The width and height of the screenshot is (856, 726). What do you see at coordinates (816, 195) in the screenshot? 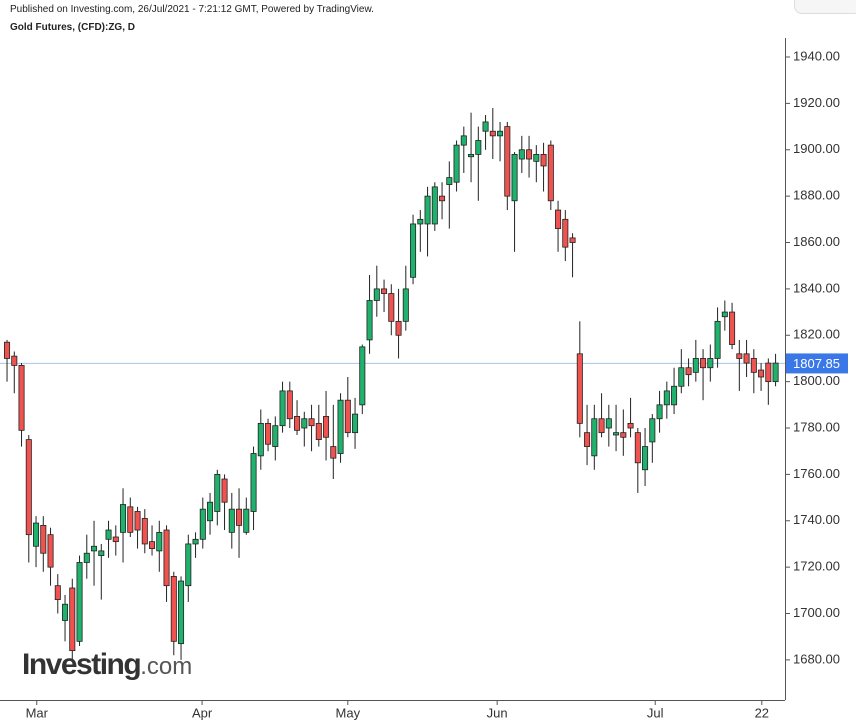
I see `y-tick-label: 1880.00` at bounding box center [816, 195].